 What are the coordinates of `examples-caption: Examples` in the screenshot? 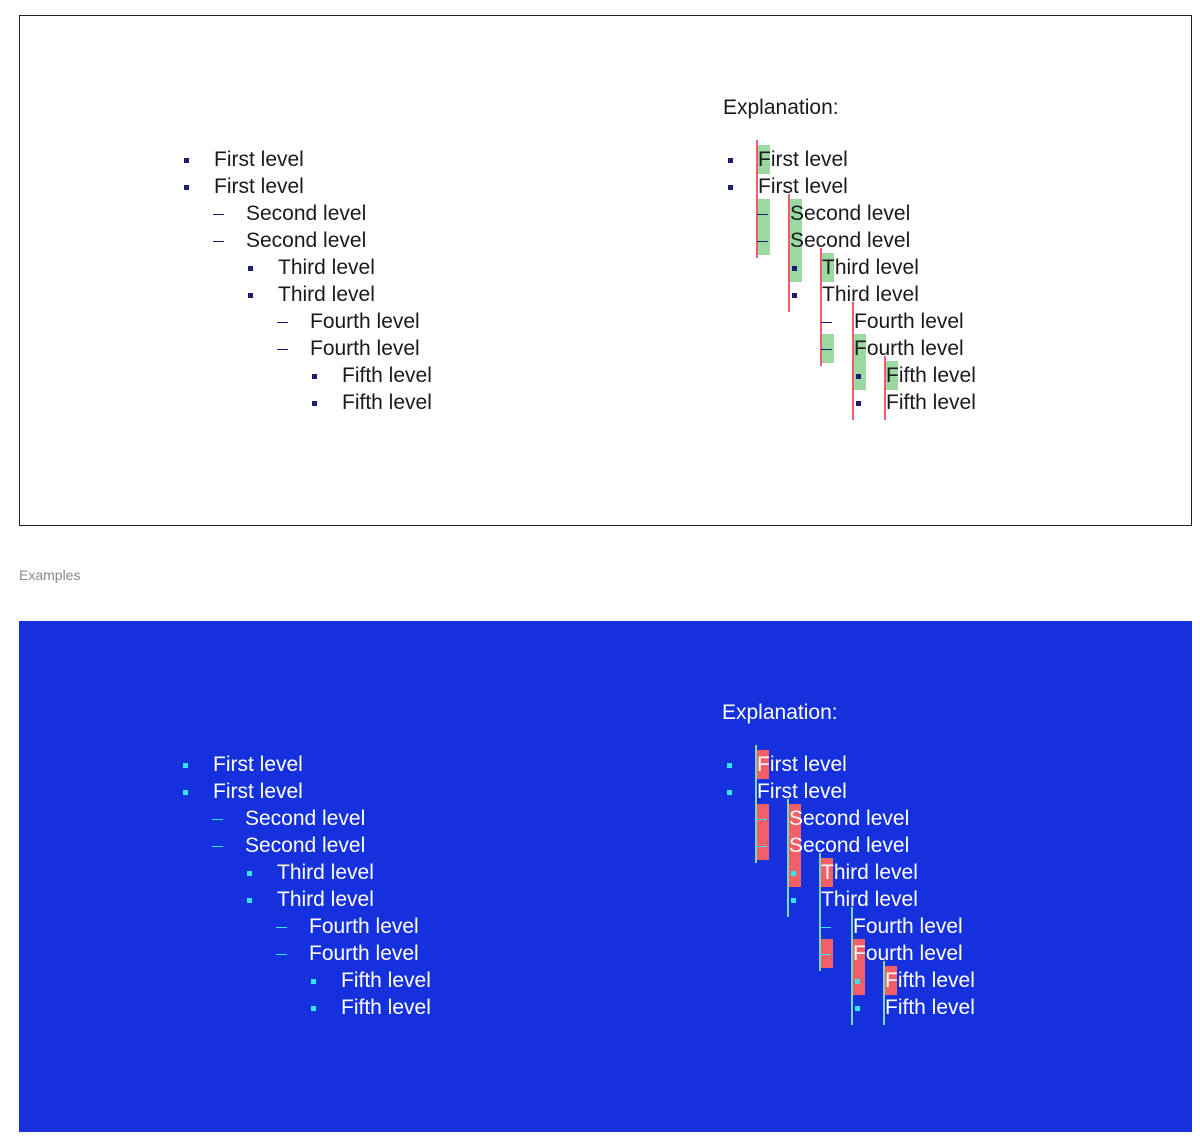 It's located at (50, 575).